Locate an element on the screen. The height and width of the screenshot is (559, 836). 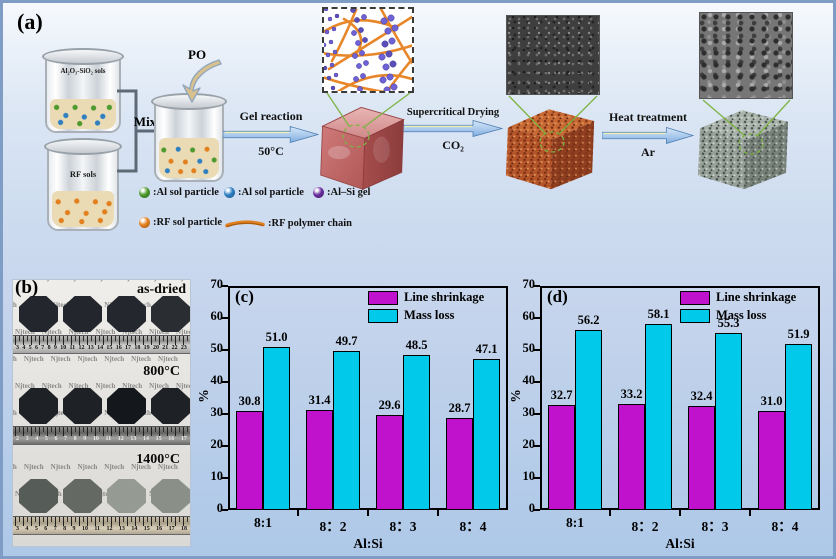
x-category-label: 8：4 is located at coordinates (473, 526).